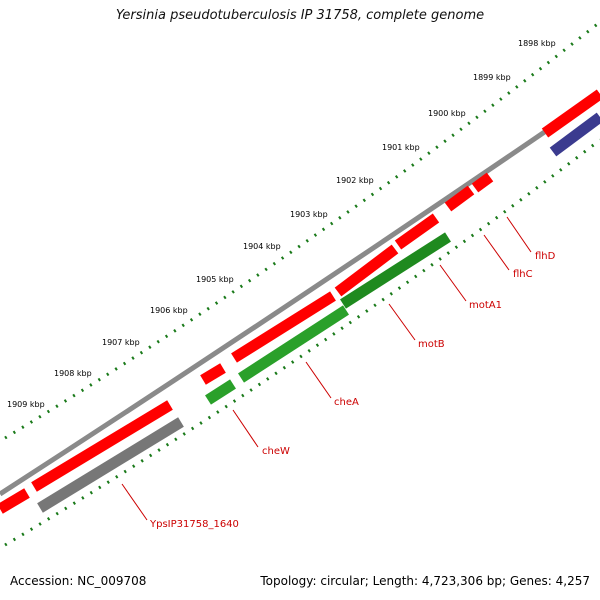  What do you see at coordinates (73, 373) in the screenshot?
I see `scale-label: 1908 kbp` at bounding box center [73, 373].